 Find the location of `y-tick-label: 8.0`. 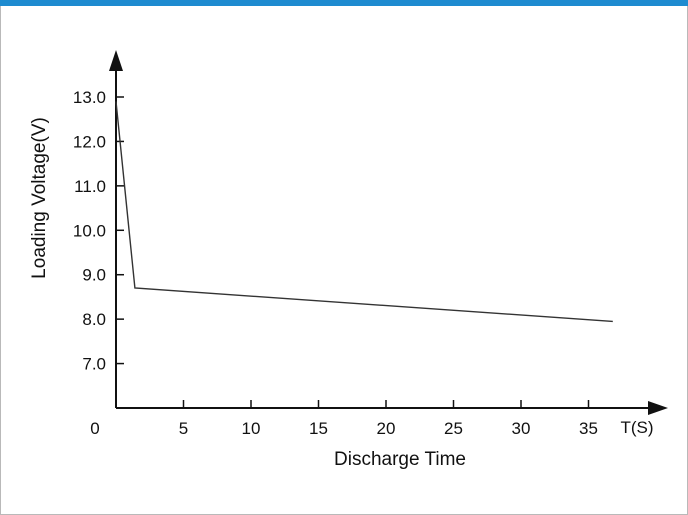

y-tick-label: 8.0 is located at coordinates (94, 319).